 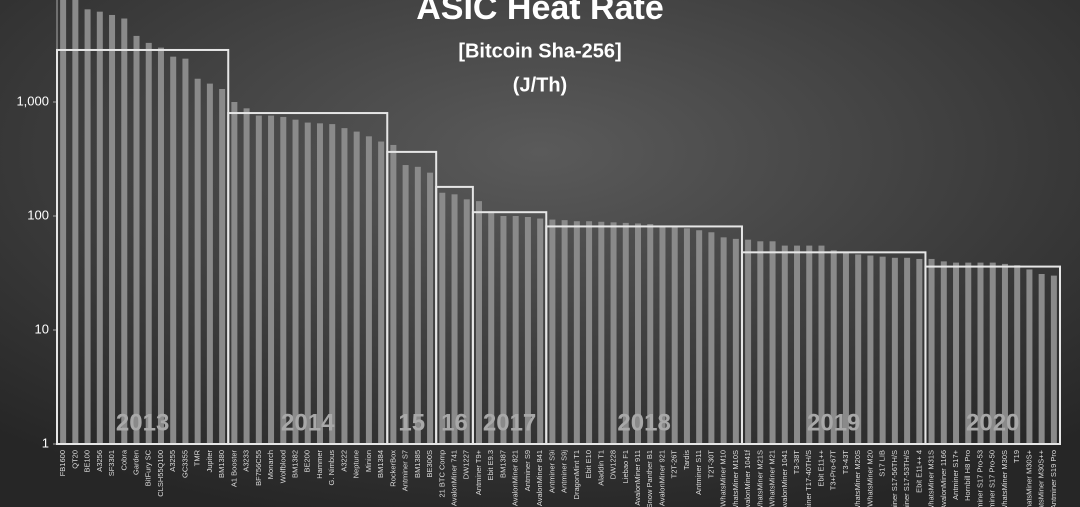 What do you see at coordinates (32, 100) in the screenshot?
I see `y-tick-label: 1,000` at bounding box center [32, 100].